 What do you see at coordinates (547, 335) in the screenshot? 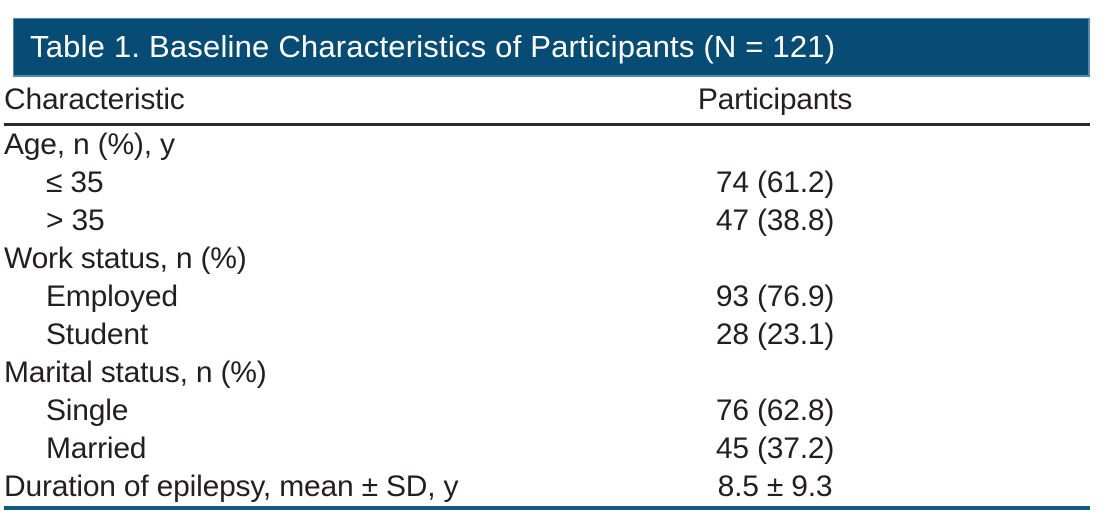
I see `table-row: Student 28 (23.1)` at bounding box center [547, 335].